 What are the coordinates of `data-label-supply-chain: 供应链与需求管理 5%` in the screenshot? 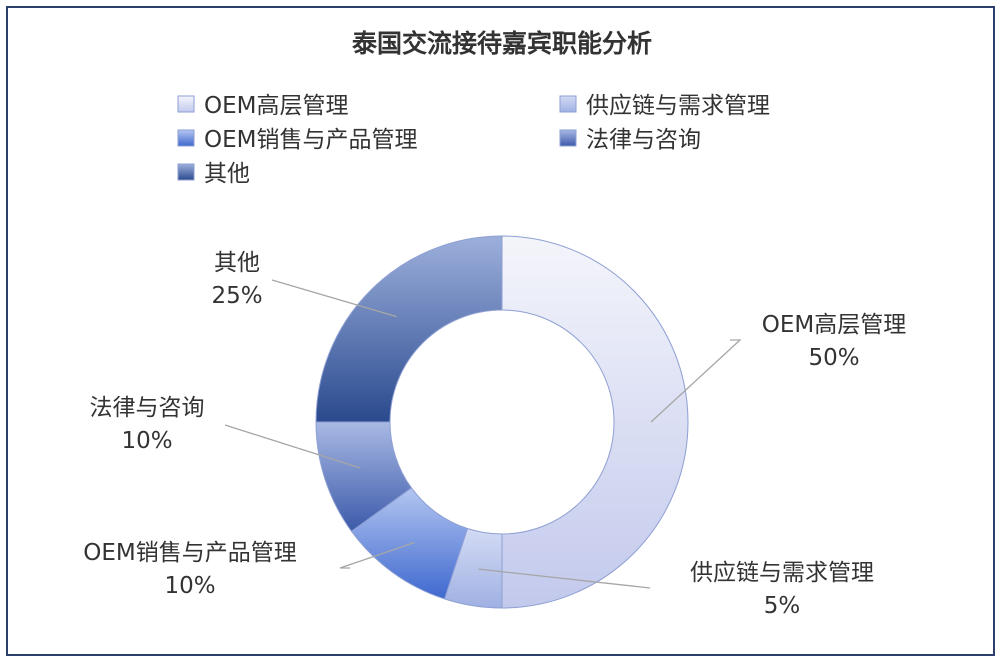 It's located at (782, 589).